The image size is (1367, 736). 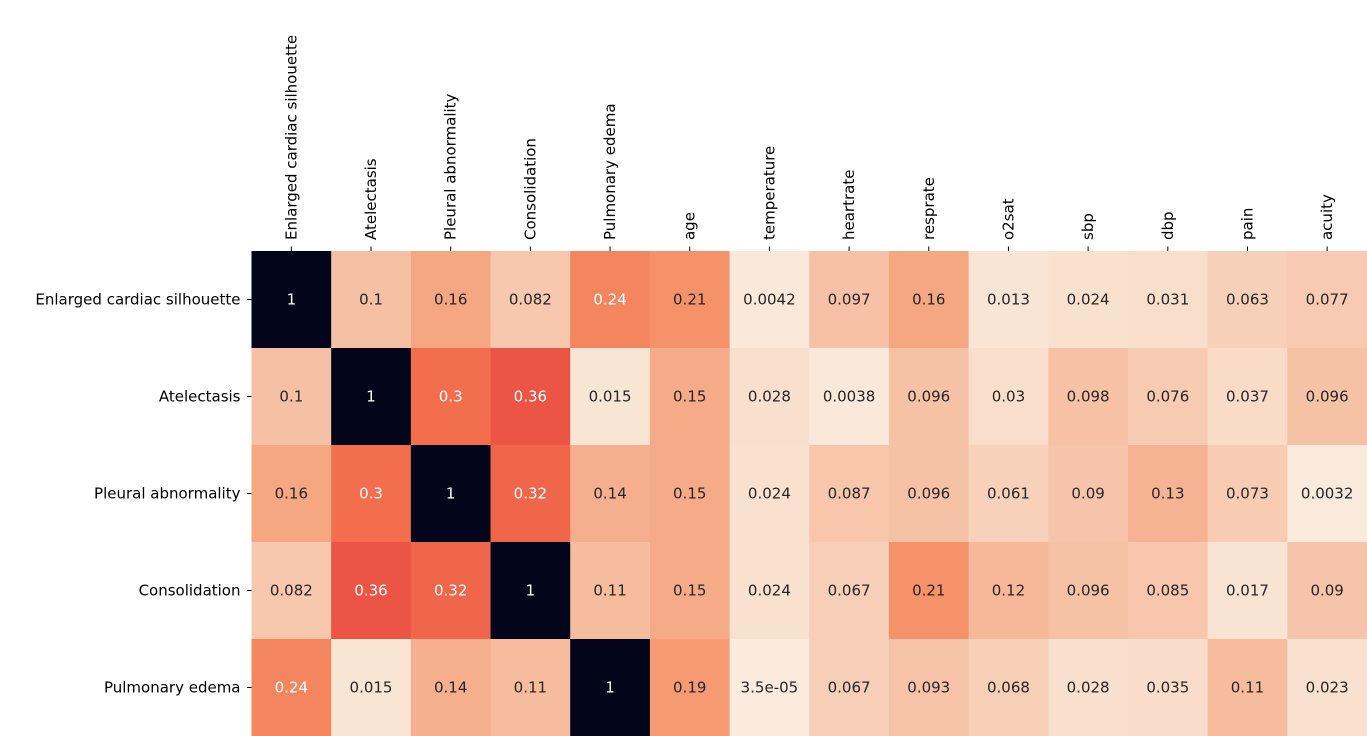 I want to click on heatmap-cell-r3-c5, so click(x=690, y=591).